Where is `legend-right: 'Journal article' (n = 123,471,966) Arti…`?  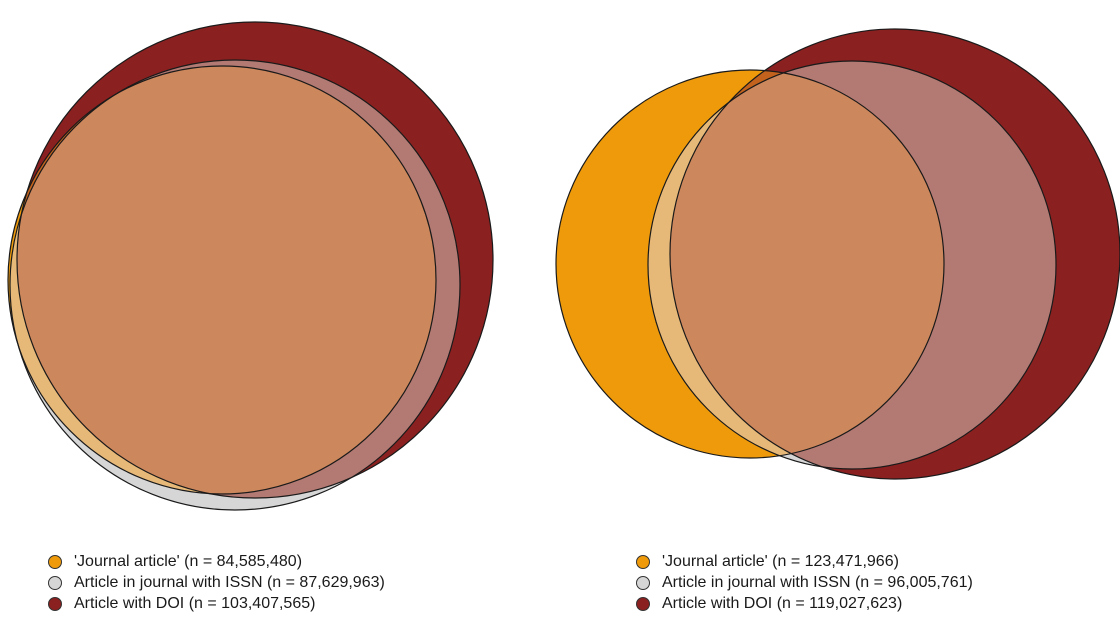 legend-right: 'Journal article' (n = 123,471,966) Arti… is located at coordinates (804, 582).